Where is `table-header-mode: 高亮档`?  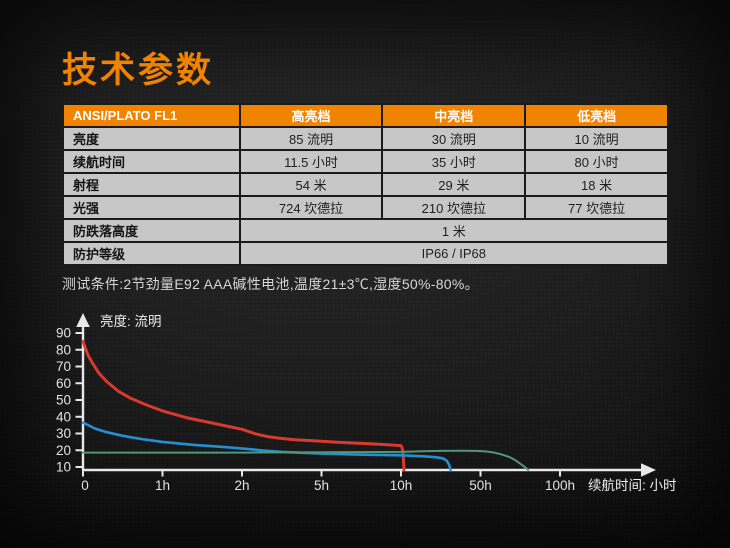
table-header-mode: 高亮档 is located at coordinates (311, 115).